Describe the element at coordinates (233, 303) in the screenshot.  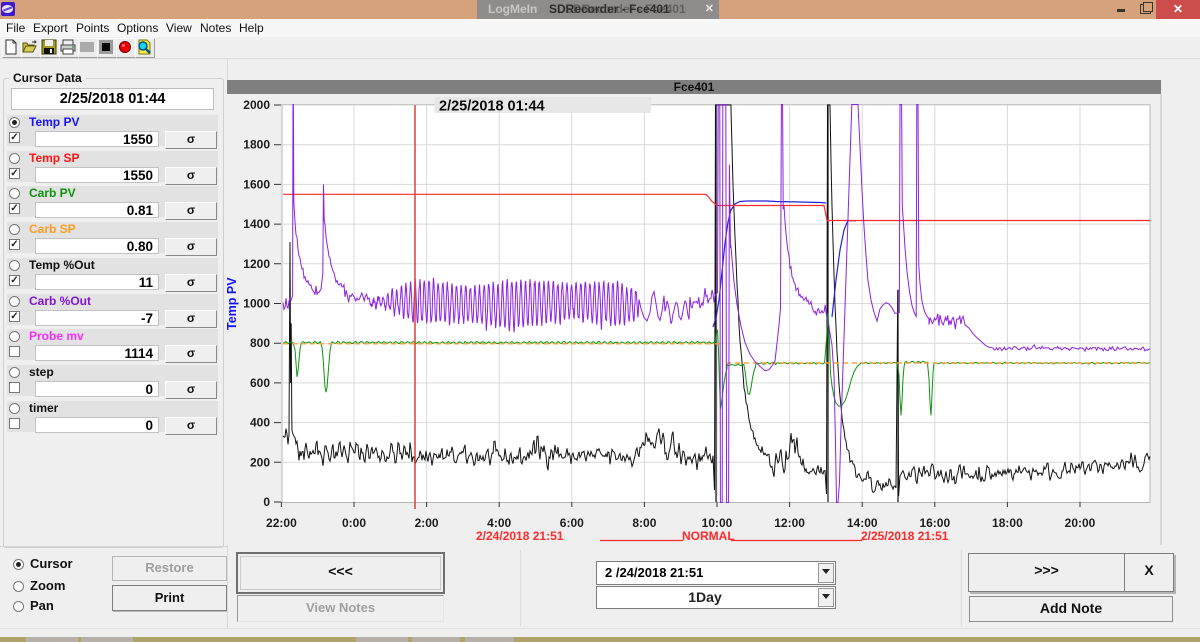
I see `svg-text: Temp PV` at that location.